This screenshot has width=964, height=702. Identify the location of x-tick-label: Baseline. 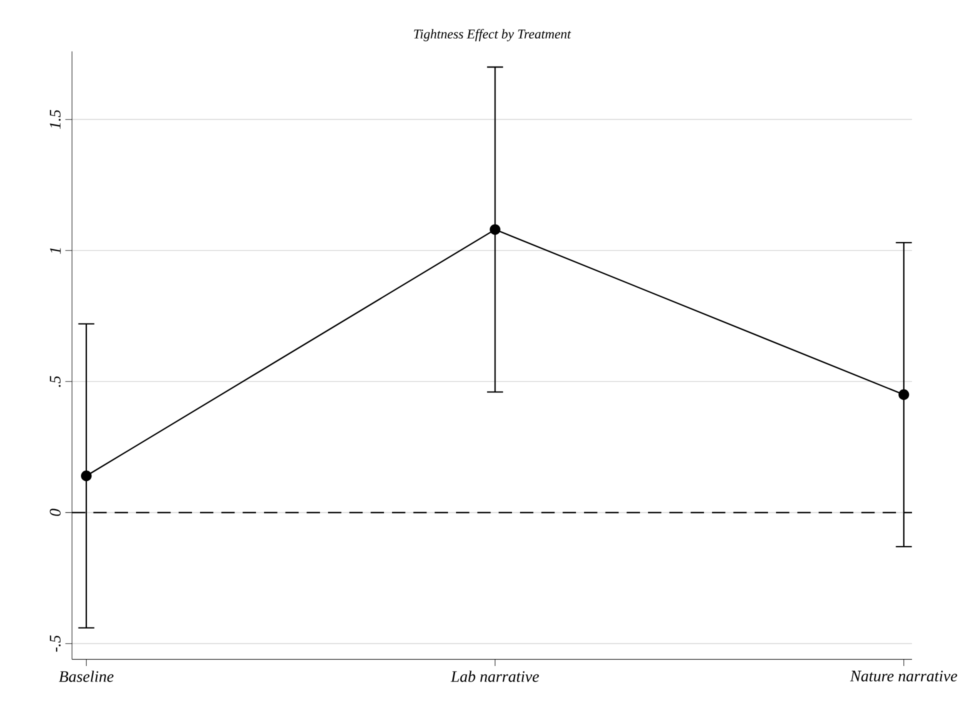
(86, 676).